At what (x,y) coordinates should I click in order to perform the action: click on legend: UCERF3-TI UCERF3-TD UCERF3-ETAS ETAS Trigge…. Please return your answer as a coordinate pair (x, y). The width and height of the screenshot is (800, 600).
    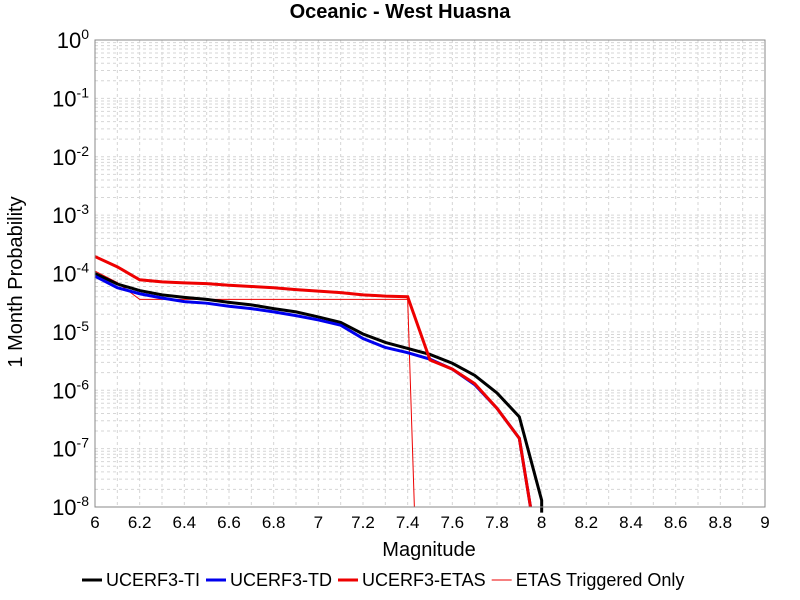
    Looking at the image, I should click on (383, 580).